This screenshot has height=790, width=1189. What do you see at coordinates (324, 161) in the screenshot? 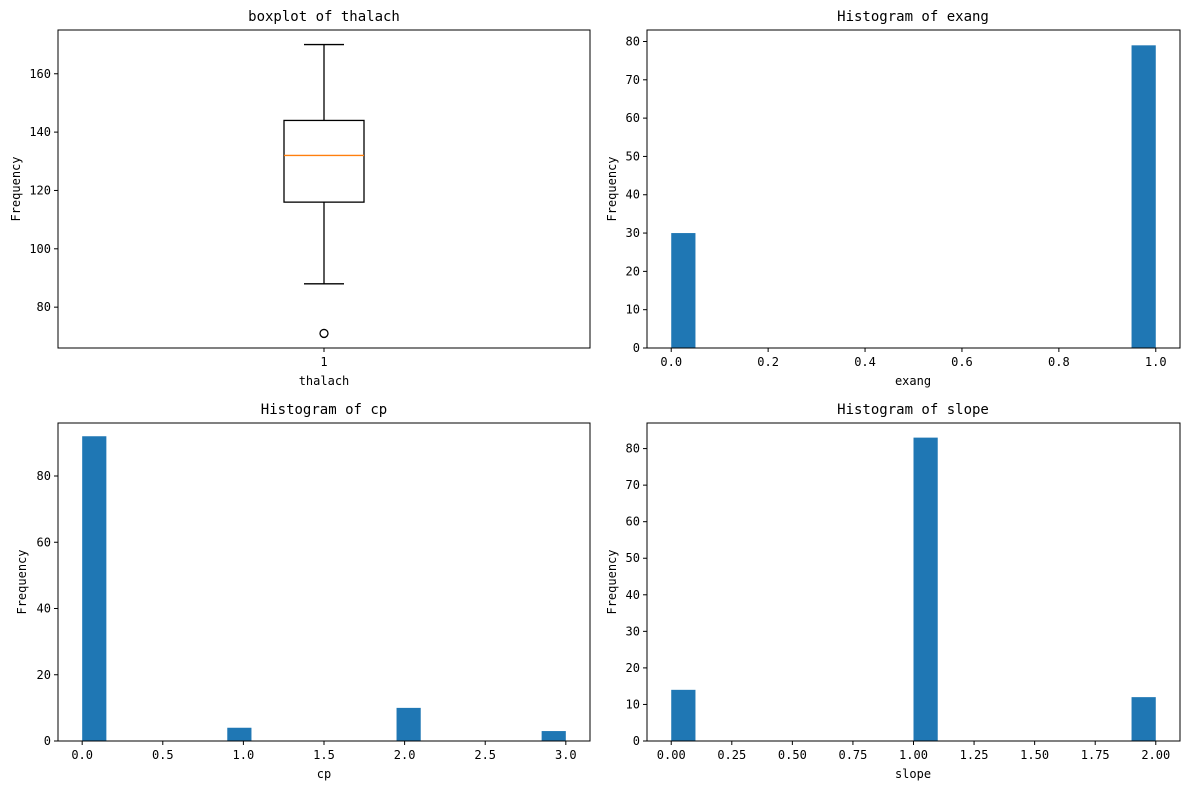
I see `box` at bounding box center [324, 161].